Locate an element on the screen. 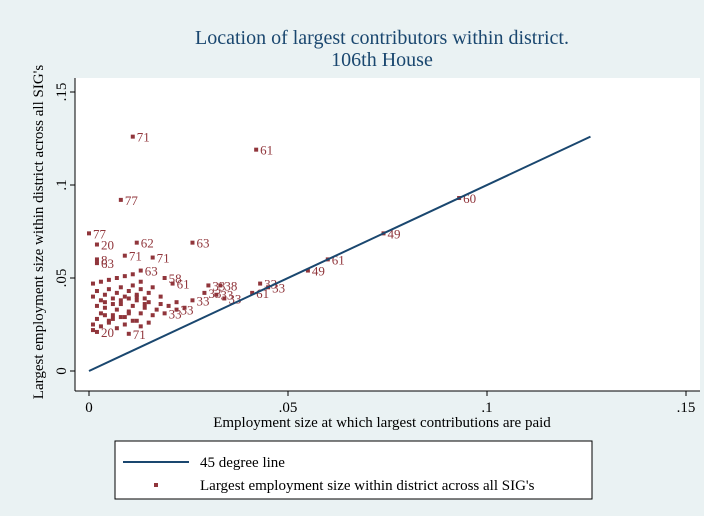 The height and width of the screenshot is (521, 704). legend-label: 45 degree line is located at coordinates (242, 463).